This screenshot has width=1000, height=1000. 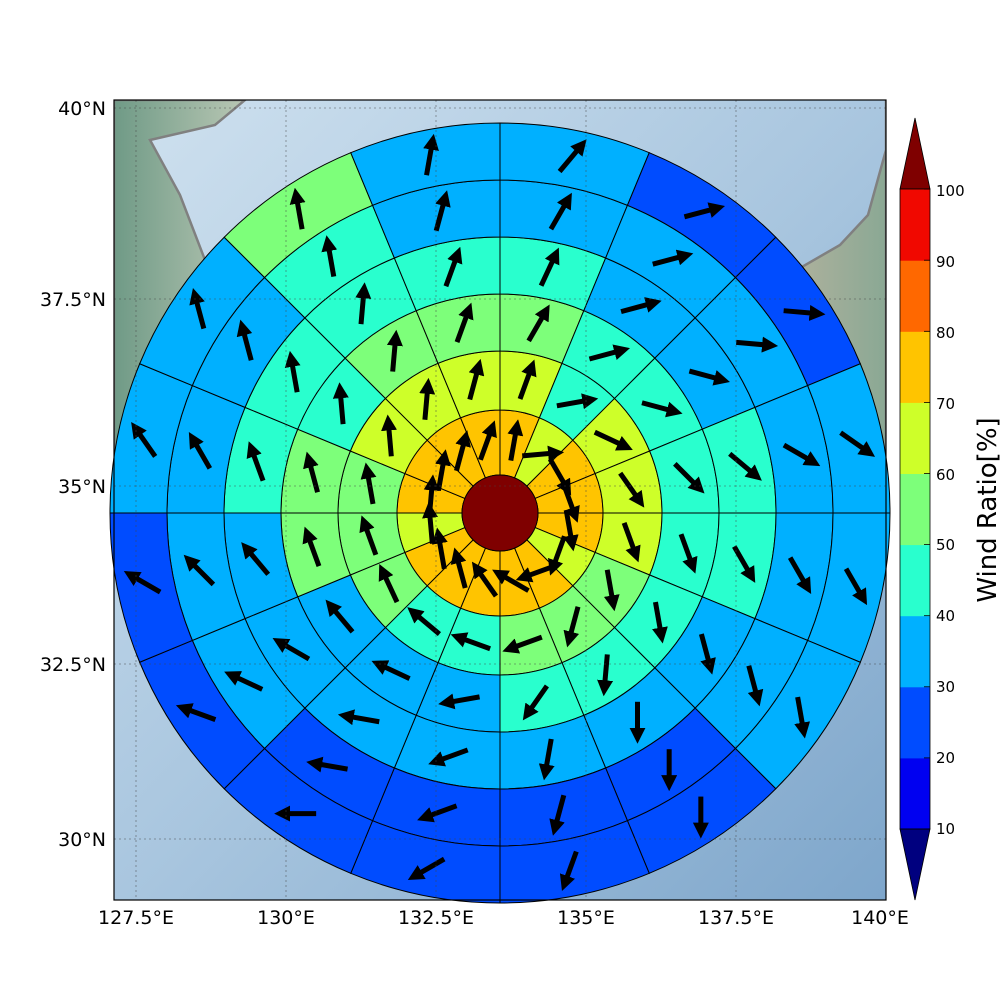 What do you see at coordinates (945, 687) in the screenshot?
I see `colorbar-tick: 30` at bounding box center [945, 687].